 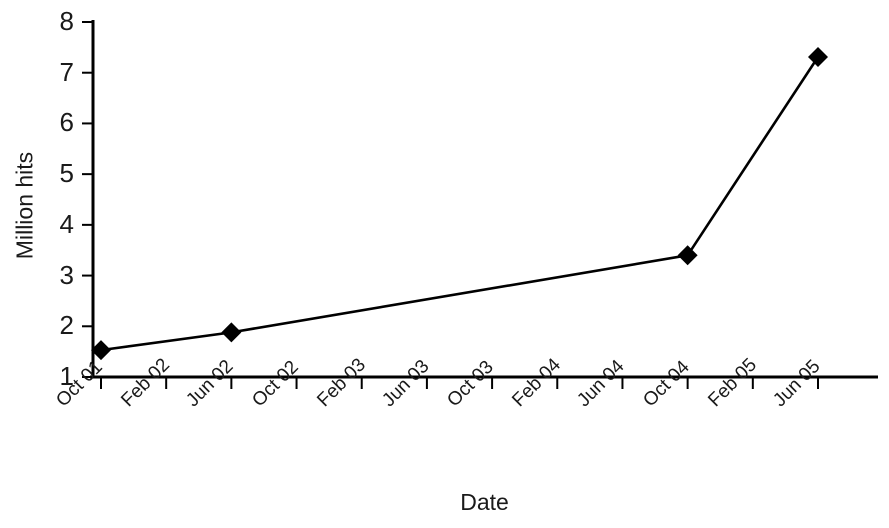 I want to click on y-tick-label: 8, so click(x=66, y=21).